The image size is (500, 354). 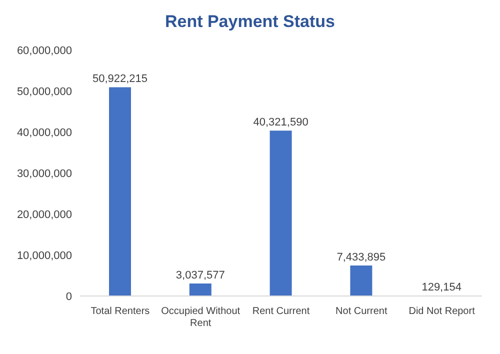 I want to click on y-tick-label: 20,000,000, so click(x=44, y=214).